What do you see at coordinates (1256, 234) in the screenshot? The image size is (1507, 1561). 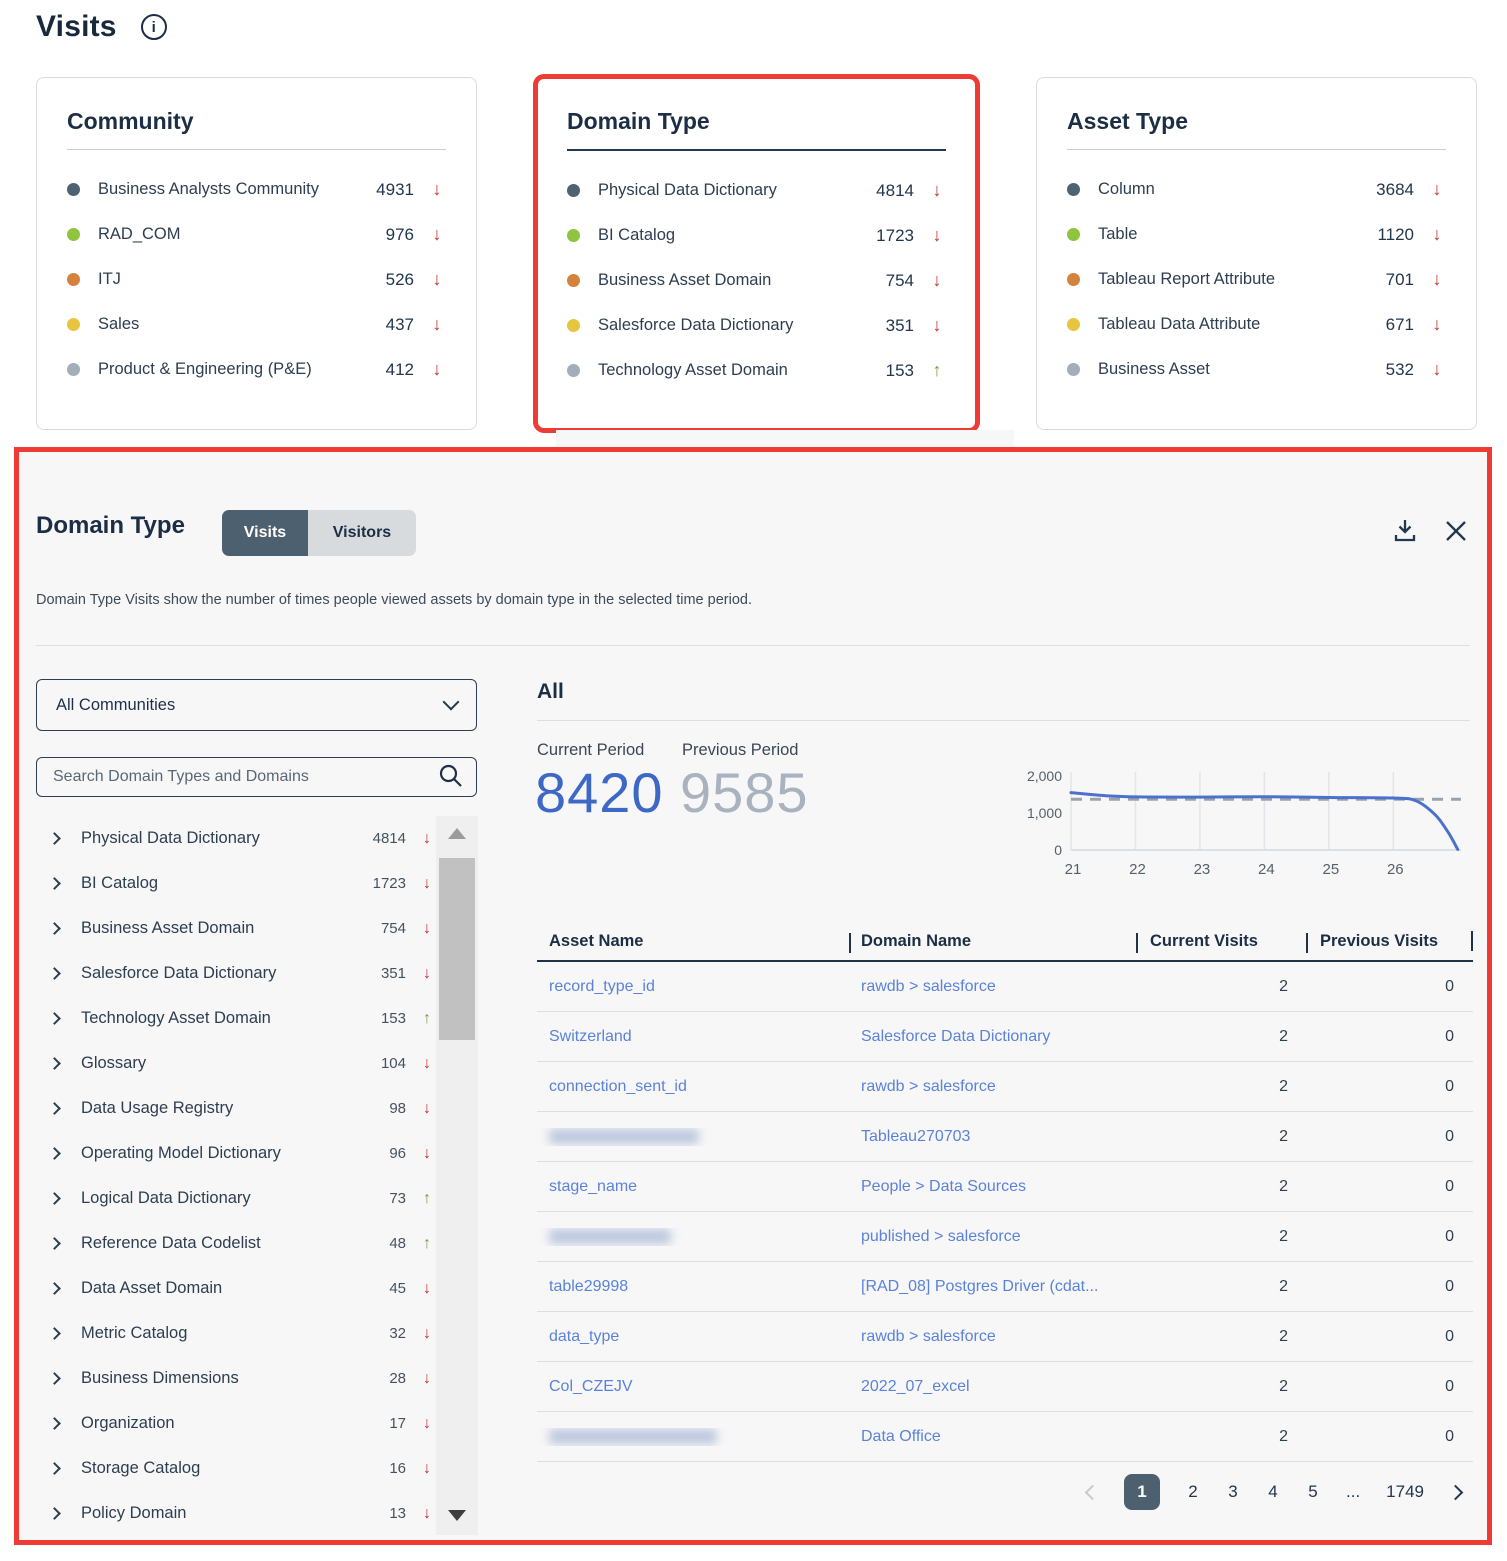 I see `card-item-table: Table 1120 ↓` at bounding box center [1256, 234].